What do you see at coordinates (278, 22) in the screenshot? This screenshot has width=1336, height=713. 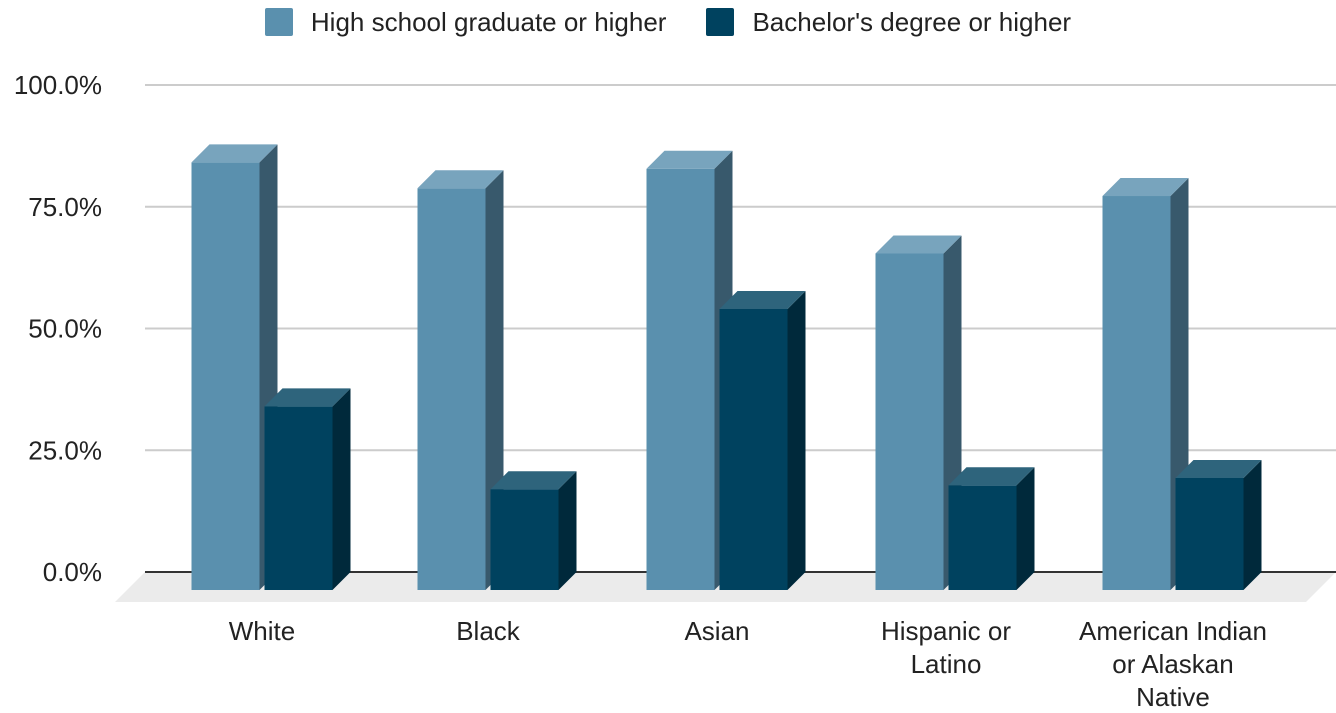 I see `legend-swatch-high-school` at bounding box center [278, 22].